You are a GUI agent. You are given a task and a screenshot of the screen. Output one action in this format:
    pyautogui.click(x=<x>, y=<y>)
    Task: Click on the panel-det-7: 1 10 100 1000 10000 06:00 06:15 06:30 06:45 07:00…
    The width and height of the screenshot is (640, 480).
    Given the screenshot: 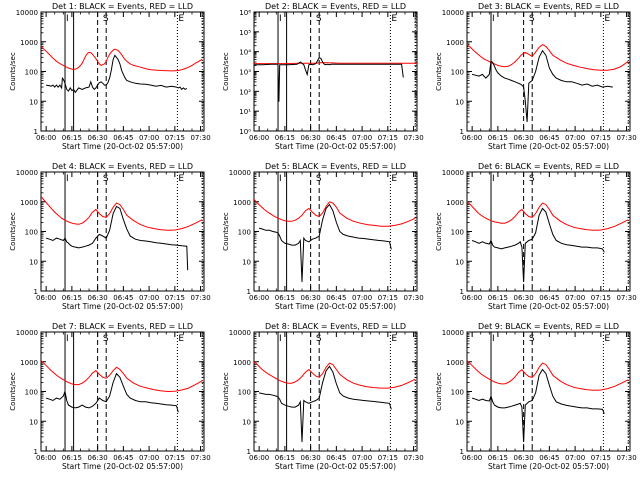 What is the action you would take?
    pyautogui.click(x=110, y=396)
    